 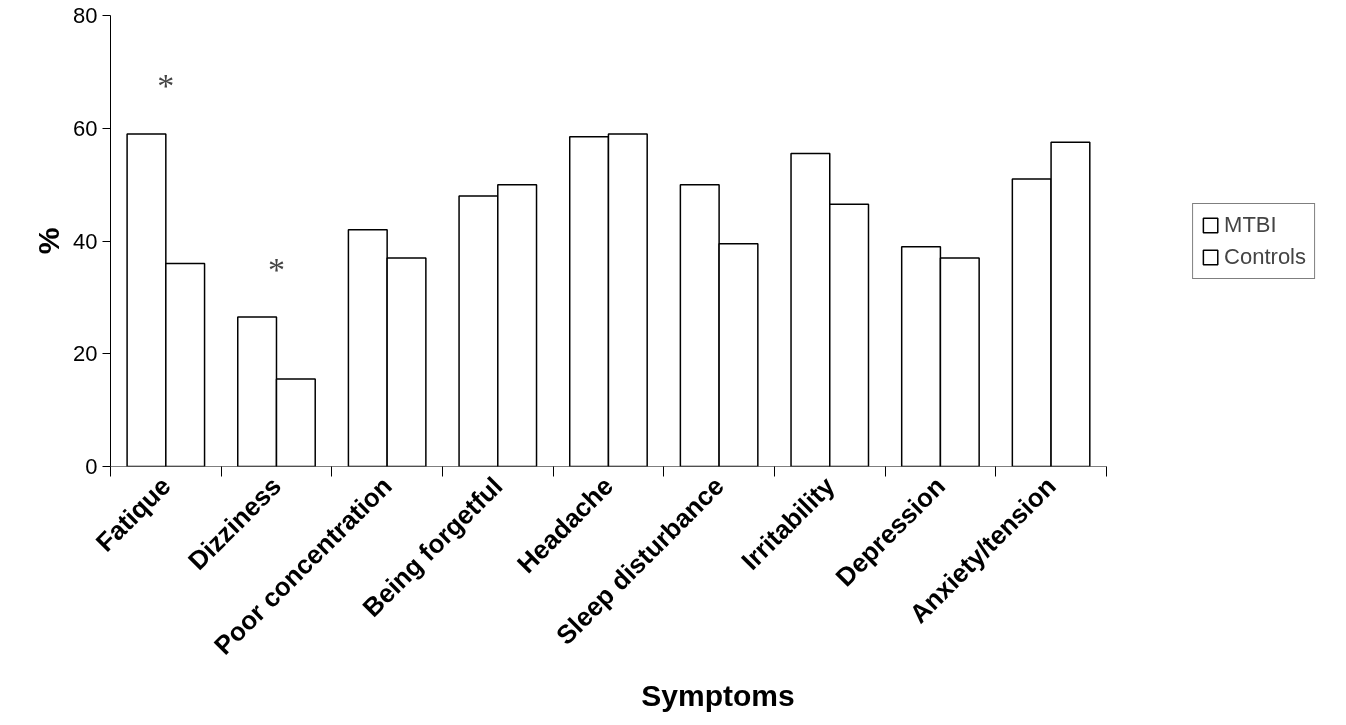 I want to click on y-tick-label: 40, so click(x=85, y=241).